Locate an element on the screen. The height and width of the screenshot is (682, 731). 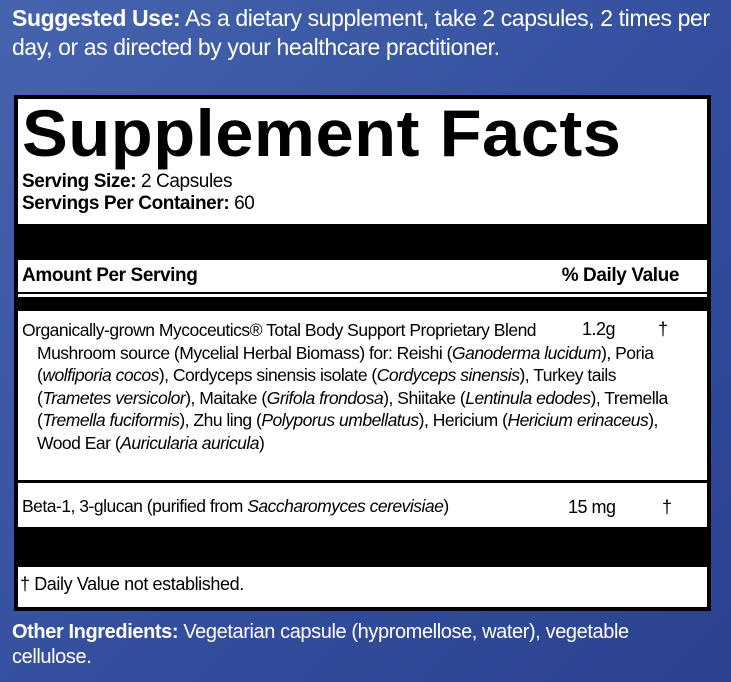
other-ingredients-label: Other Ingredients: is located at coordinates (95, 632).